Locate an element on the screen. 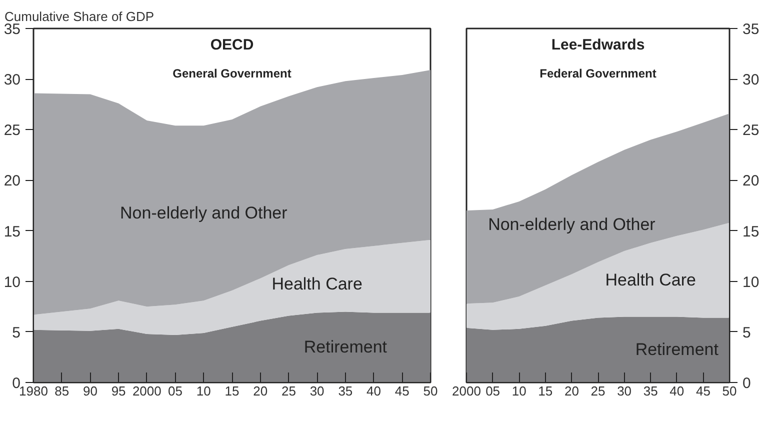 Image resolution: width=762 pixels, height=430 pixels. x-tick-label: 90 is located at coordinates (90, 391).